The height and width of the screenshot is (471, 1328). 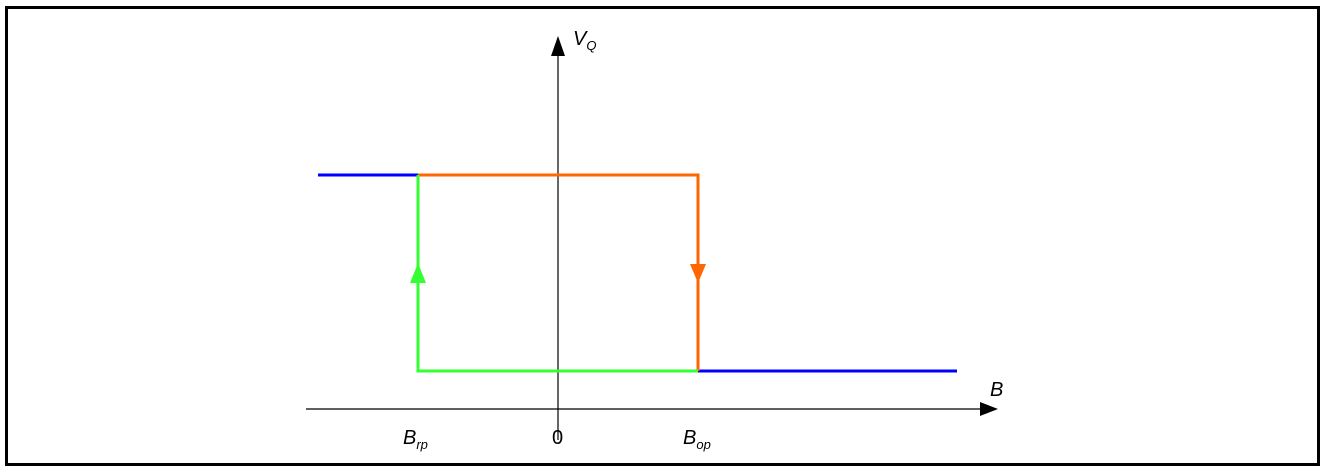 What do you see at coordinates (989, 409) in the screenshot?
I see `x-axis-arrowhead` at bounding box center [989, 409].